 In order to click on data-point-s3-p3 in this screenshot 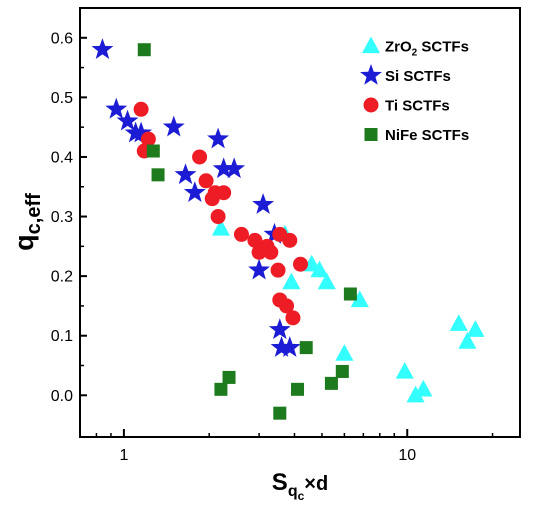, I will do `click(221, 389)`.